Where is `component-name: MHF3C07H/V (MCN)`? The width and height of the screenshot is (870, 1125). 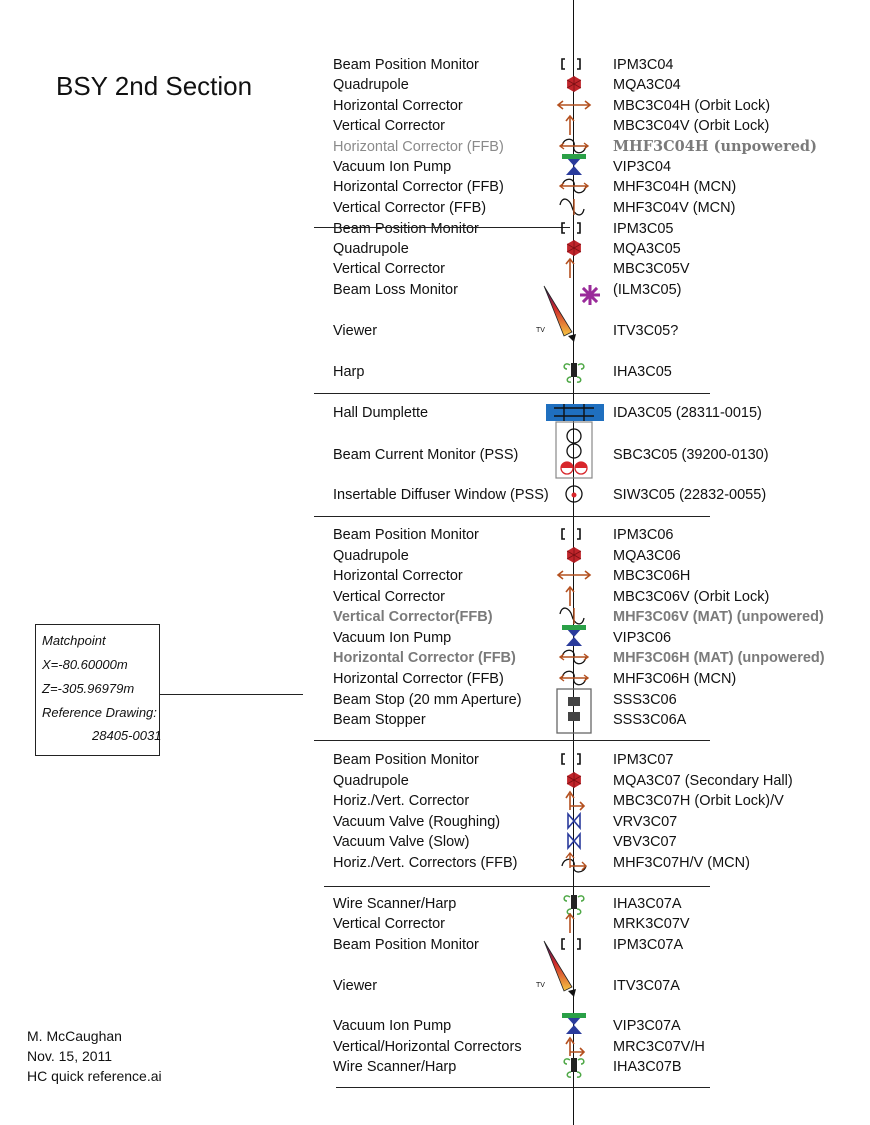 component-name: MHF3C07H/V (MCN) is located at coordinates (681, 863).